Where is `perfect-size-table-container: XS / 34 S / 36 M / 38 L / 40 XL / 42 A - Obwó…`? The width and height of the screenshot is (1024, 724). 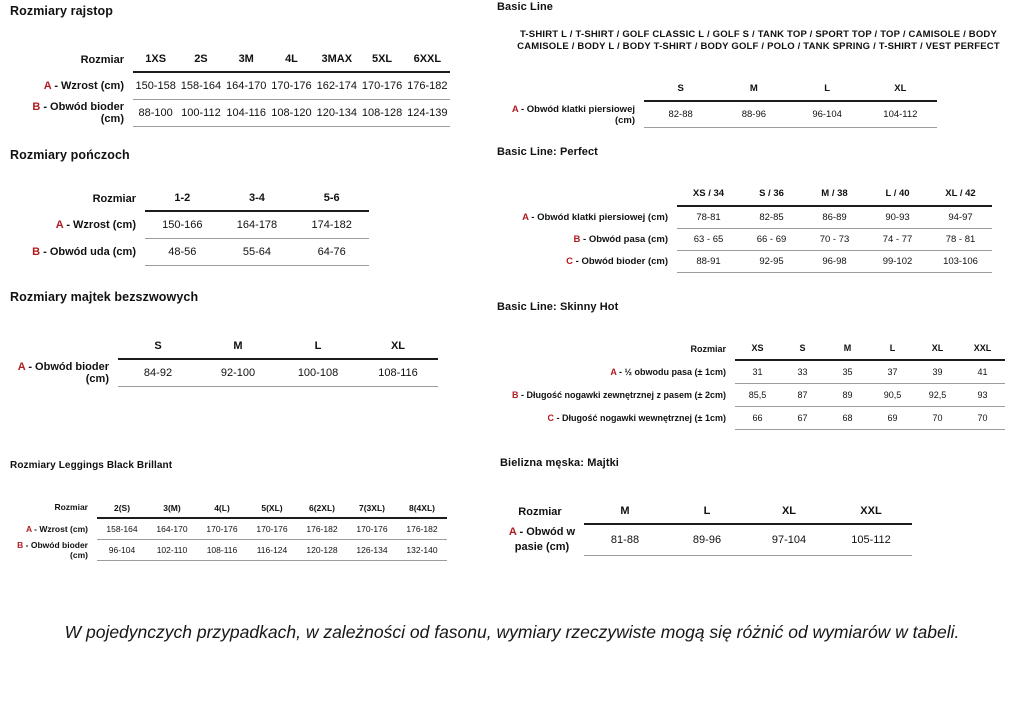
perfect-size-table-container: XS / 34 S / 36 M / 38 L / 40 XL / 42 A - Obwó… is located at coordinates (744, 230).